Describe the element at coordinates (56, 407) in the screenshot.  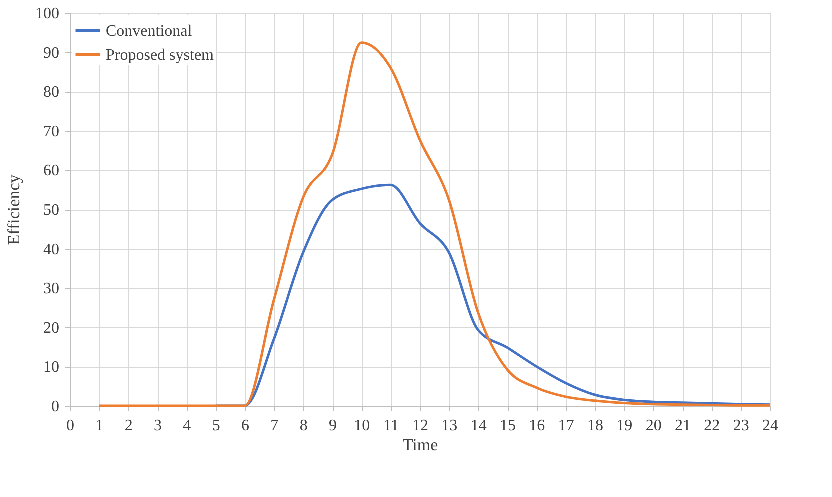
I see `y-tick-label: 0` at that location.